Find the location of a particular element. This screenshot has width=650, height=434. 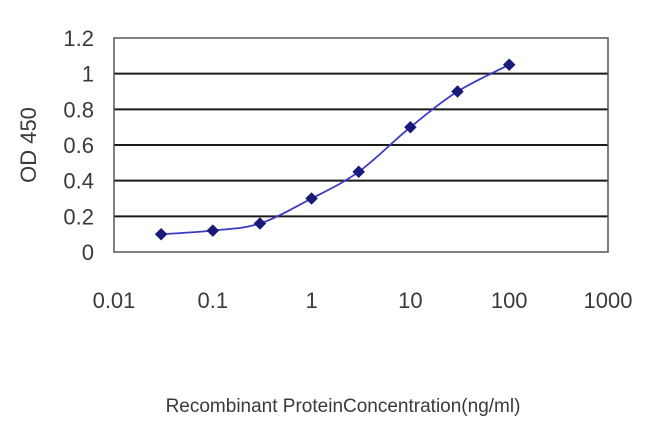

x-axis-title: Recombinant ProteinConcentration(ng/ml) is located at coordinates (343, 406).